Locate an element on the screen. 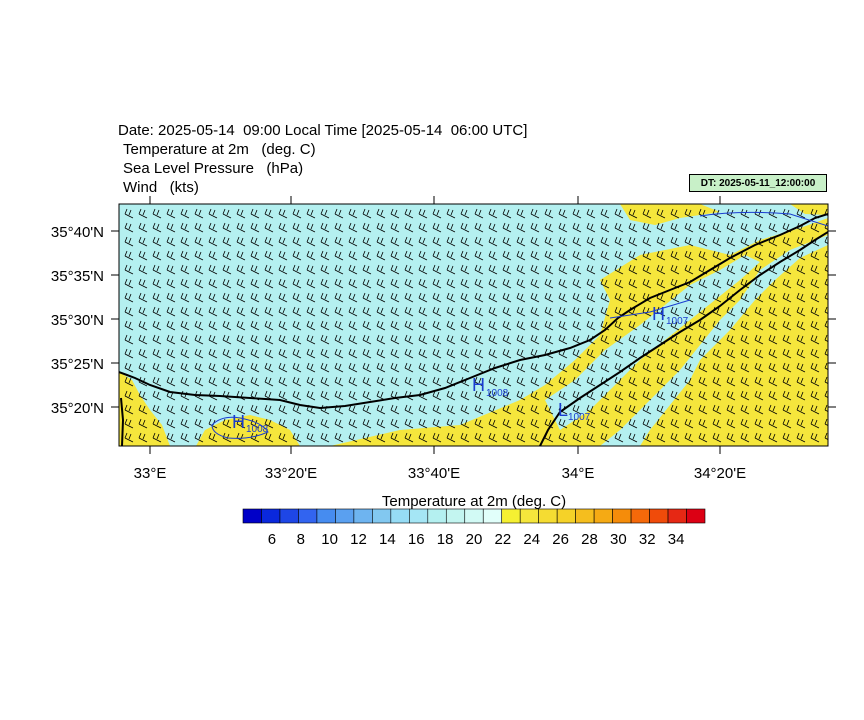 This screenshot has width=864, height=720. map-title-wind: Wind (kts) is located at coordinates (161, 187).